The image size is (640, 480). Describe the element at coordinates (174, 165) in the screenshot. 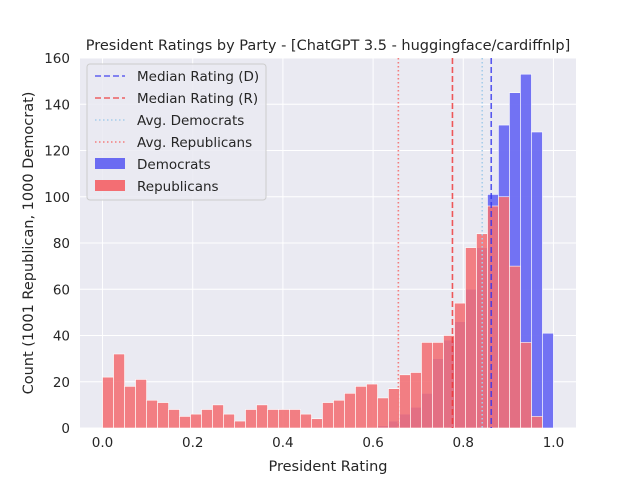

I see `legend-label-democrats: Democrats` at that location.